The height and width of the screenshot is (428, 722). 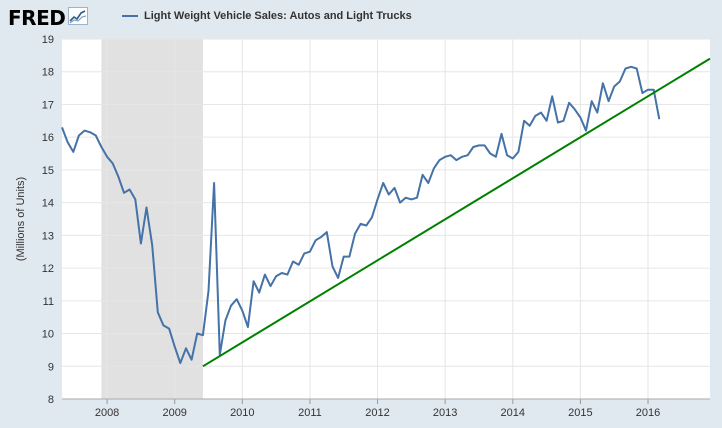 What do you see at coordinates (48, 269) in the screenshot?
I see `y-tick-label: 12` at bounding box center [48, 269].